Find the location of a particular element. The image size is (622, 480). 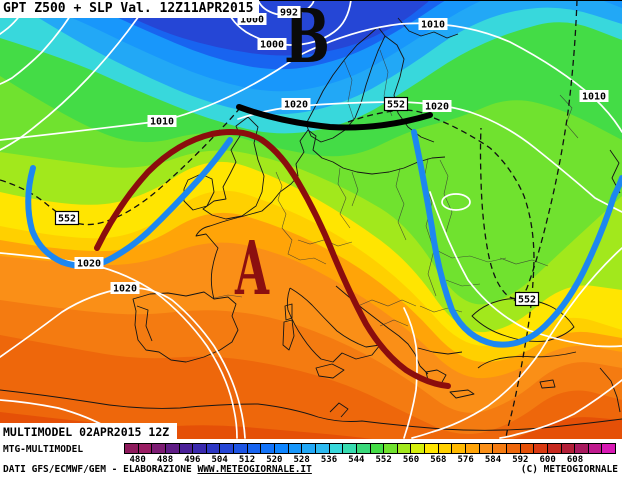

colorbar-tick-label: 592 is located at coordinates (520, 460).